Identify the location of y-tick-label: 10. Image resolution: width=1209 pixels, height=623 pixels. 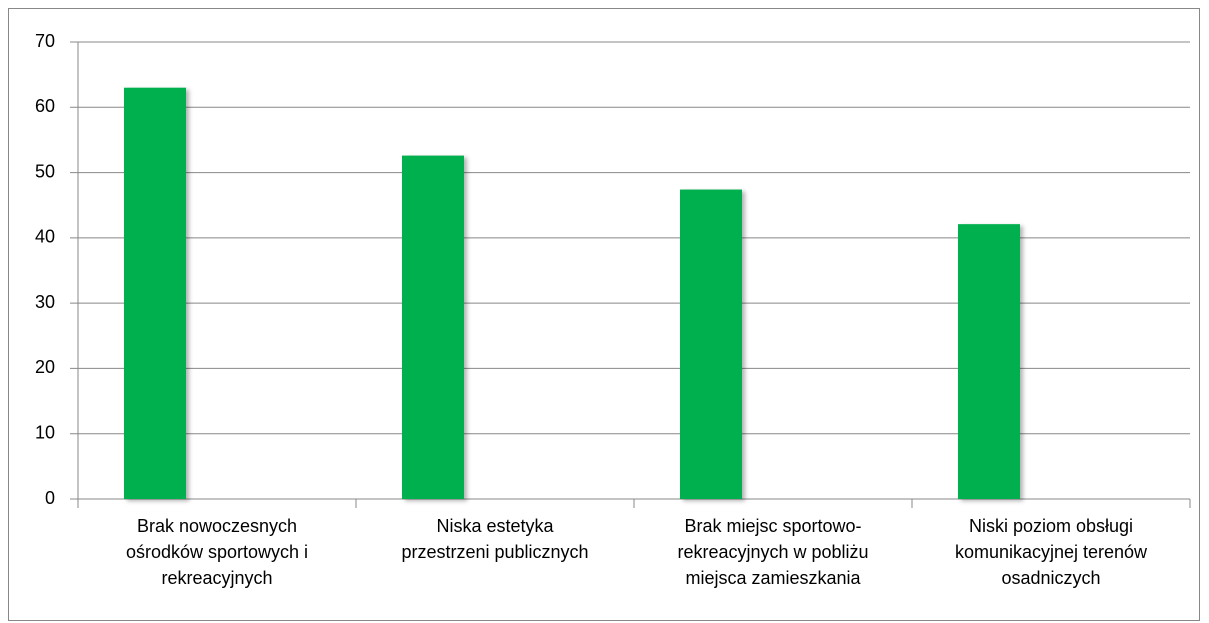
(45, 432).